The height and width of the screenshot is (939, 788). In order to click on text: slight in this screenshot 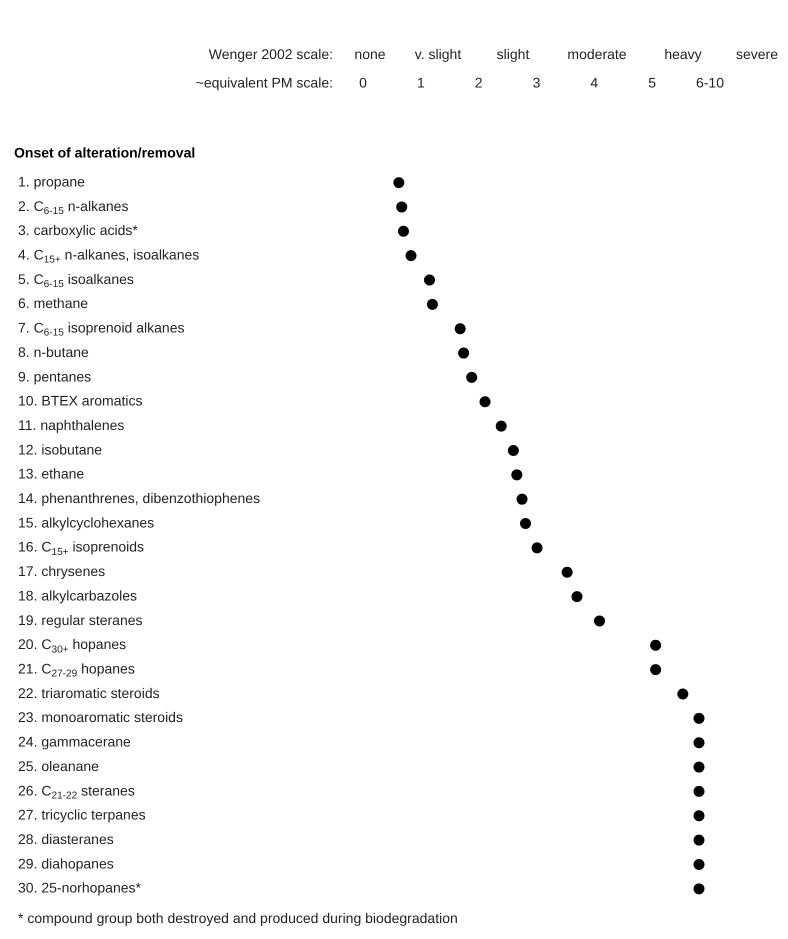, I will do `click(513, 54)`.